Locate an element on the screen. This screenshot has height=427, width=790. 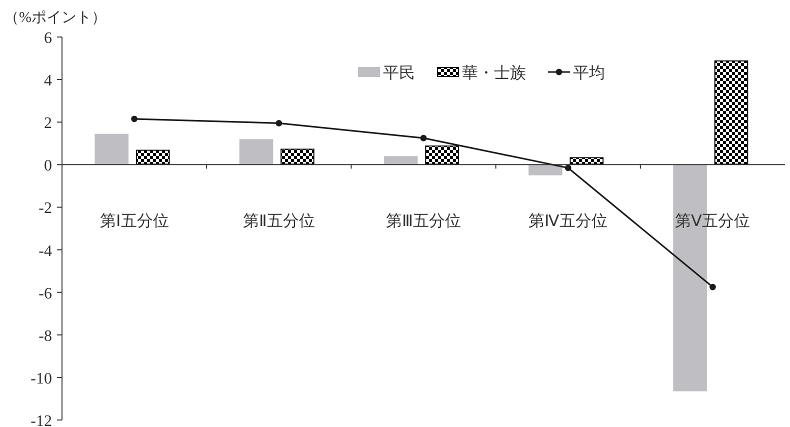
y-tick-label: 0 is located at coordinates (48, 166).